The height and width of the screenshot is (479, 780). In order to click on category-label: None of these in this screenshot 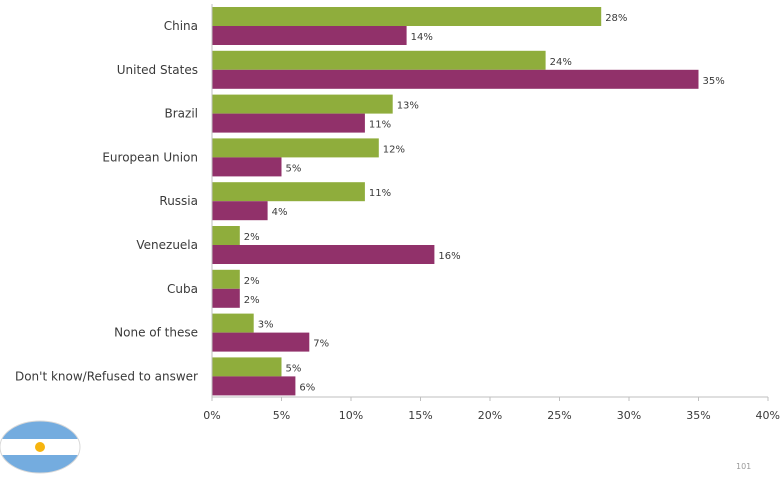, I will do `click(156, 333)`.